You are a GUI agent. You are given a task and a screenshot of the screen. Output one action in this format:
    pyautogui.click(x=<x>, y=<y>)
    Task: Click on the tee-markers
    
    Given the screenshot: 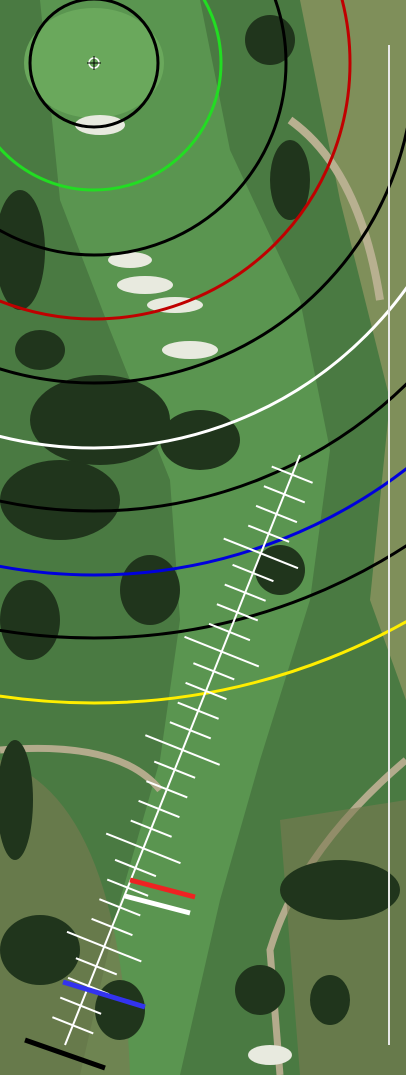 What is the action you would take?
    pyautogui.click(x=110, y=974)
    